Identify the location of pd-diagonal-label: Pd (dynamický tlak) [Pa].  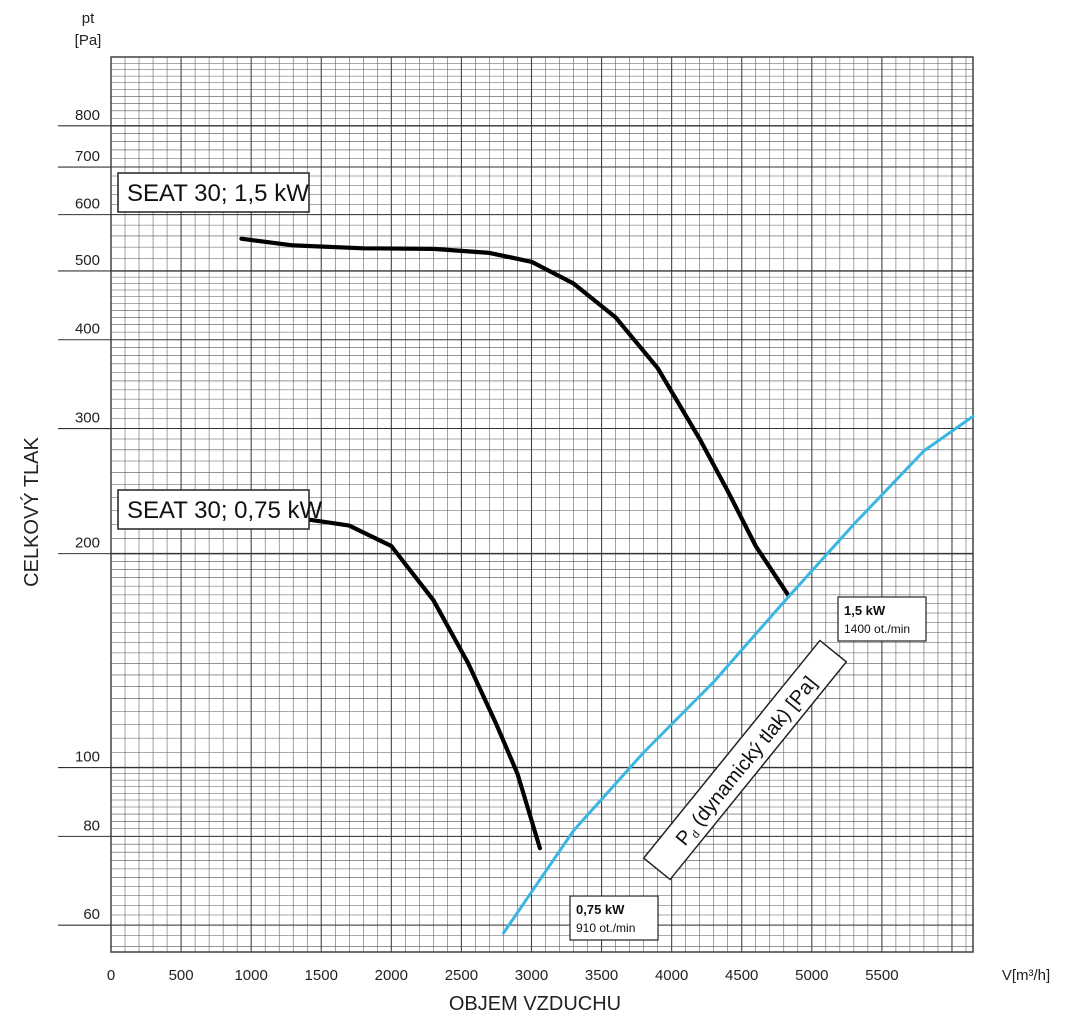
(745, 760).